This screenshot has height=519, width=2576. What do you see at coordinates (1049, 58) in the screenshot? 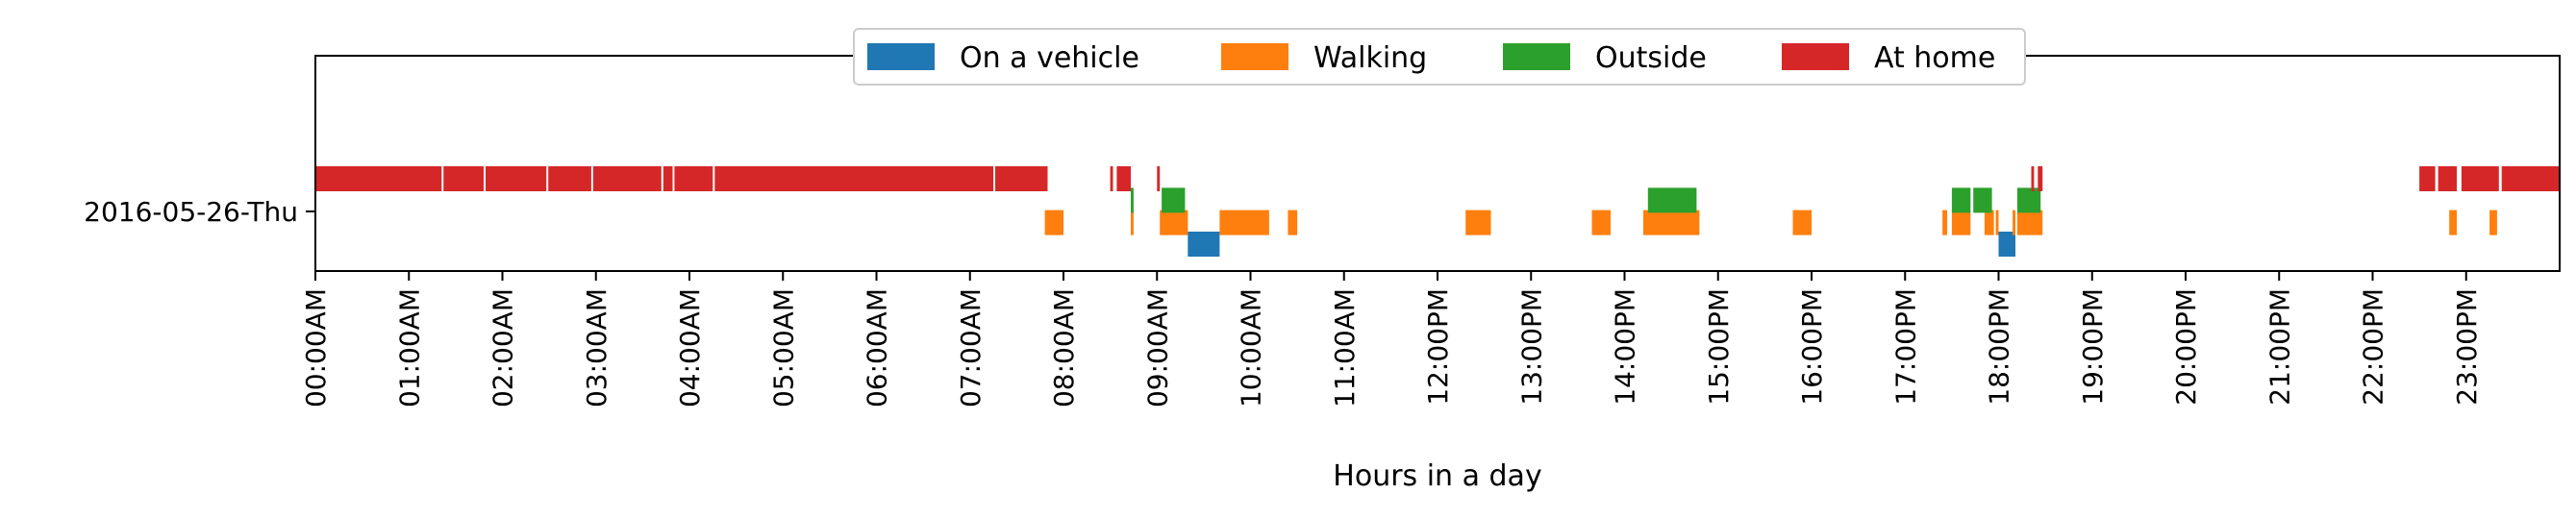
I see `legend-label-on-a-vehicle: On a vehicle` at bounding box center [1049, 58].